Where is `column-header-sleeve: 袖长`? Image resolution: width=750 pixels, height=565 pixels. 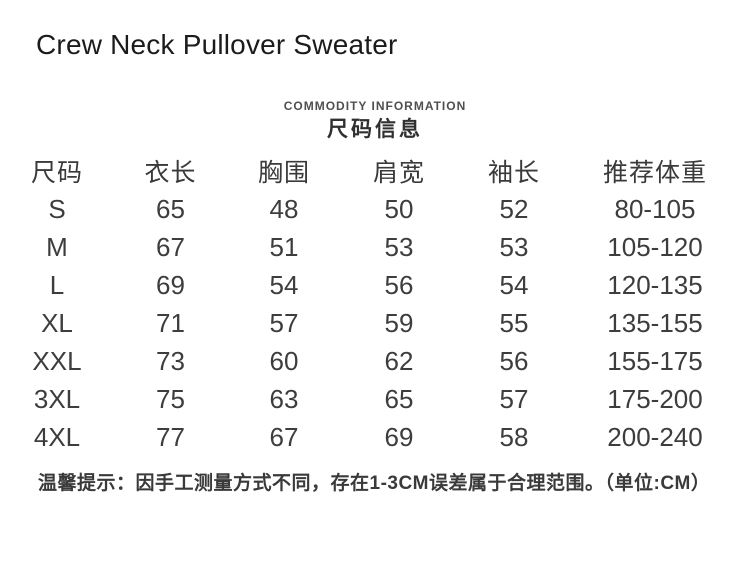 column-header-sleeve: 袖长 is located at coordinates (513, 172).